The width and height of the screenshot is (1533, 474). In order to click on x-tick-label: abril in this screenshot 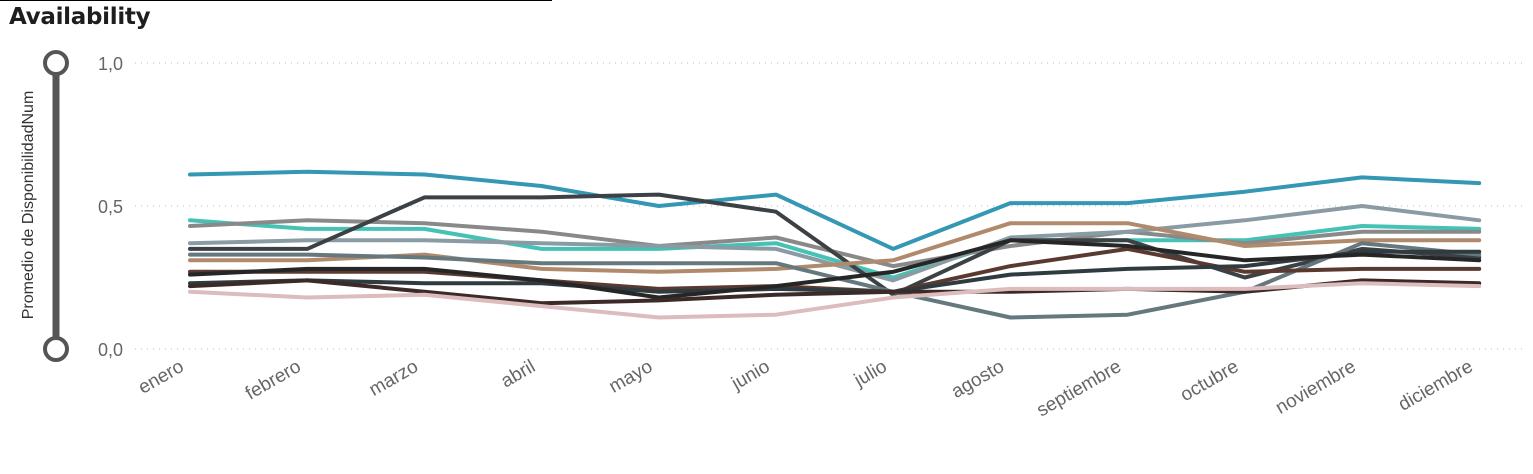, I will do `click(519, 374)`.